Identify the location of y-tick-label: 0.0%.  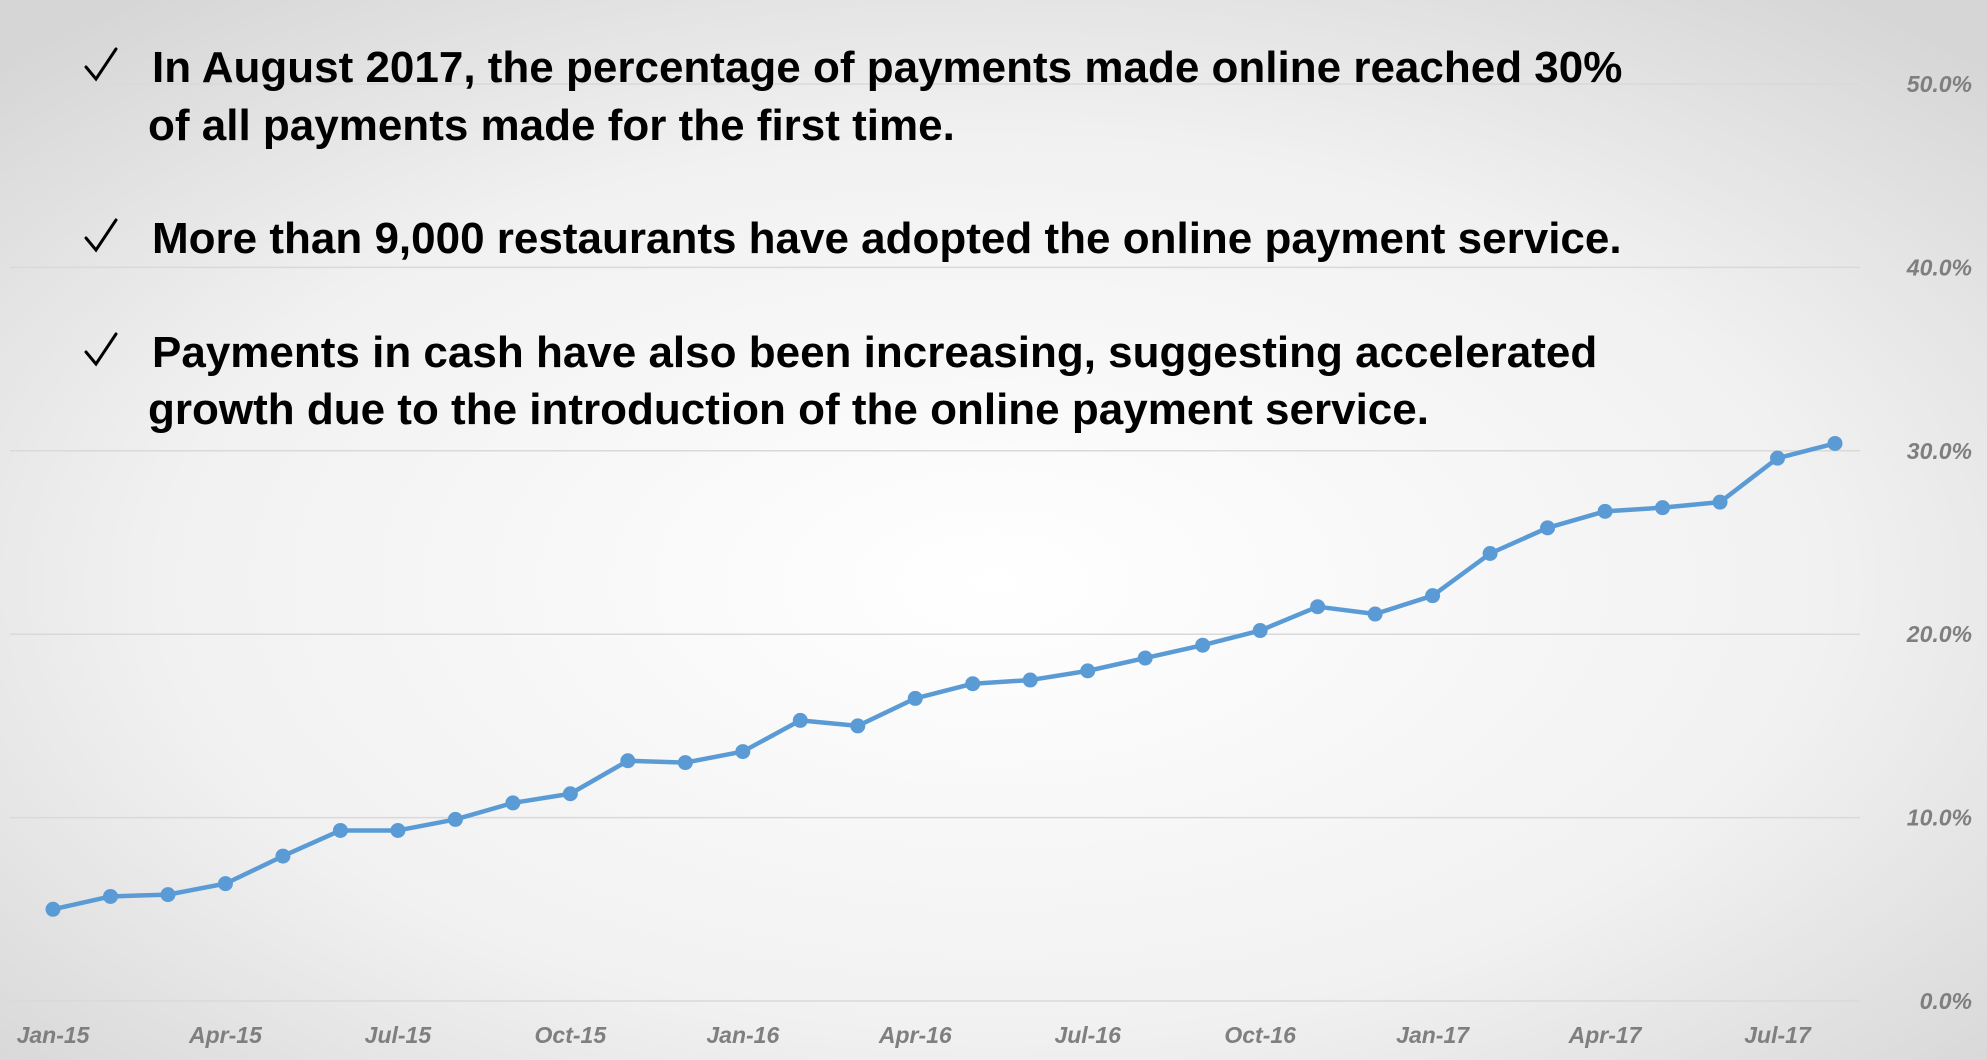
(1946, 1001).